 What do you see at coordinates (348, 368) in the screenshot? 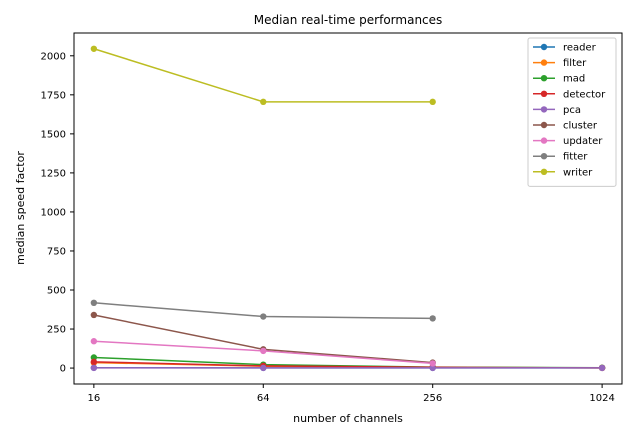
I see `series-pca` at bounding box center [348, 368].